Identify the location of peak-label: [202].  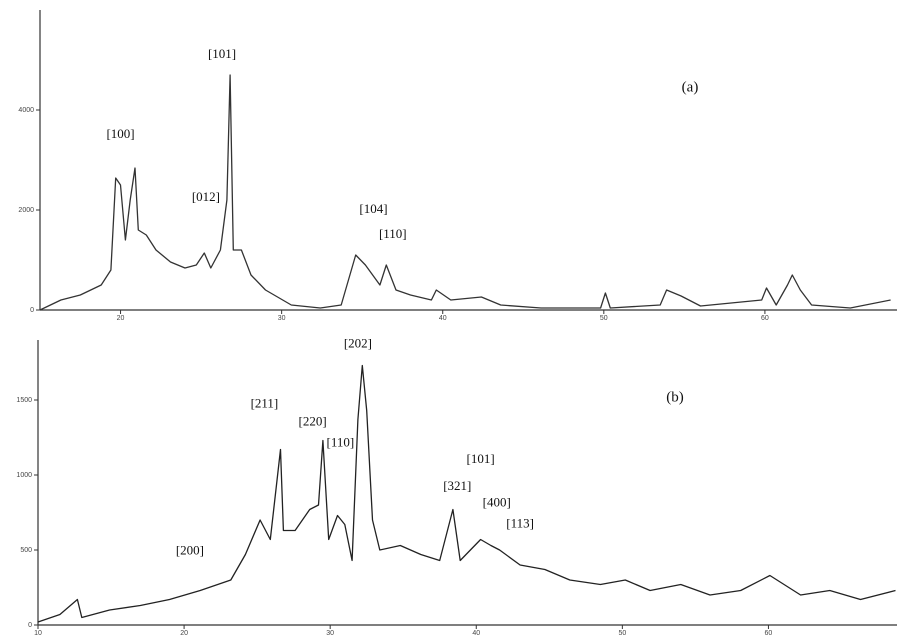
(358, 342).